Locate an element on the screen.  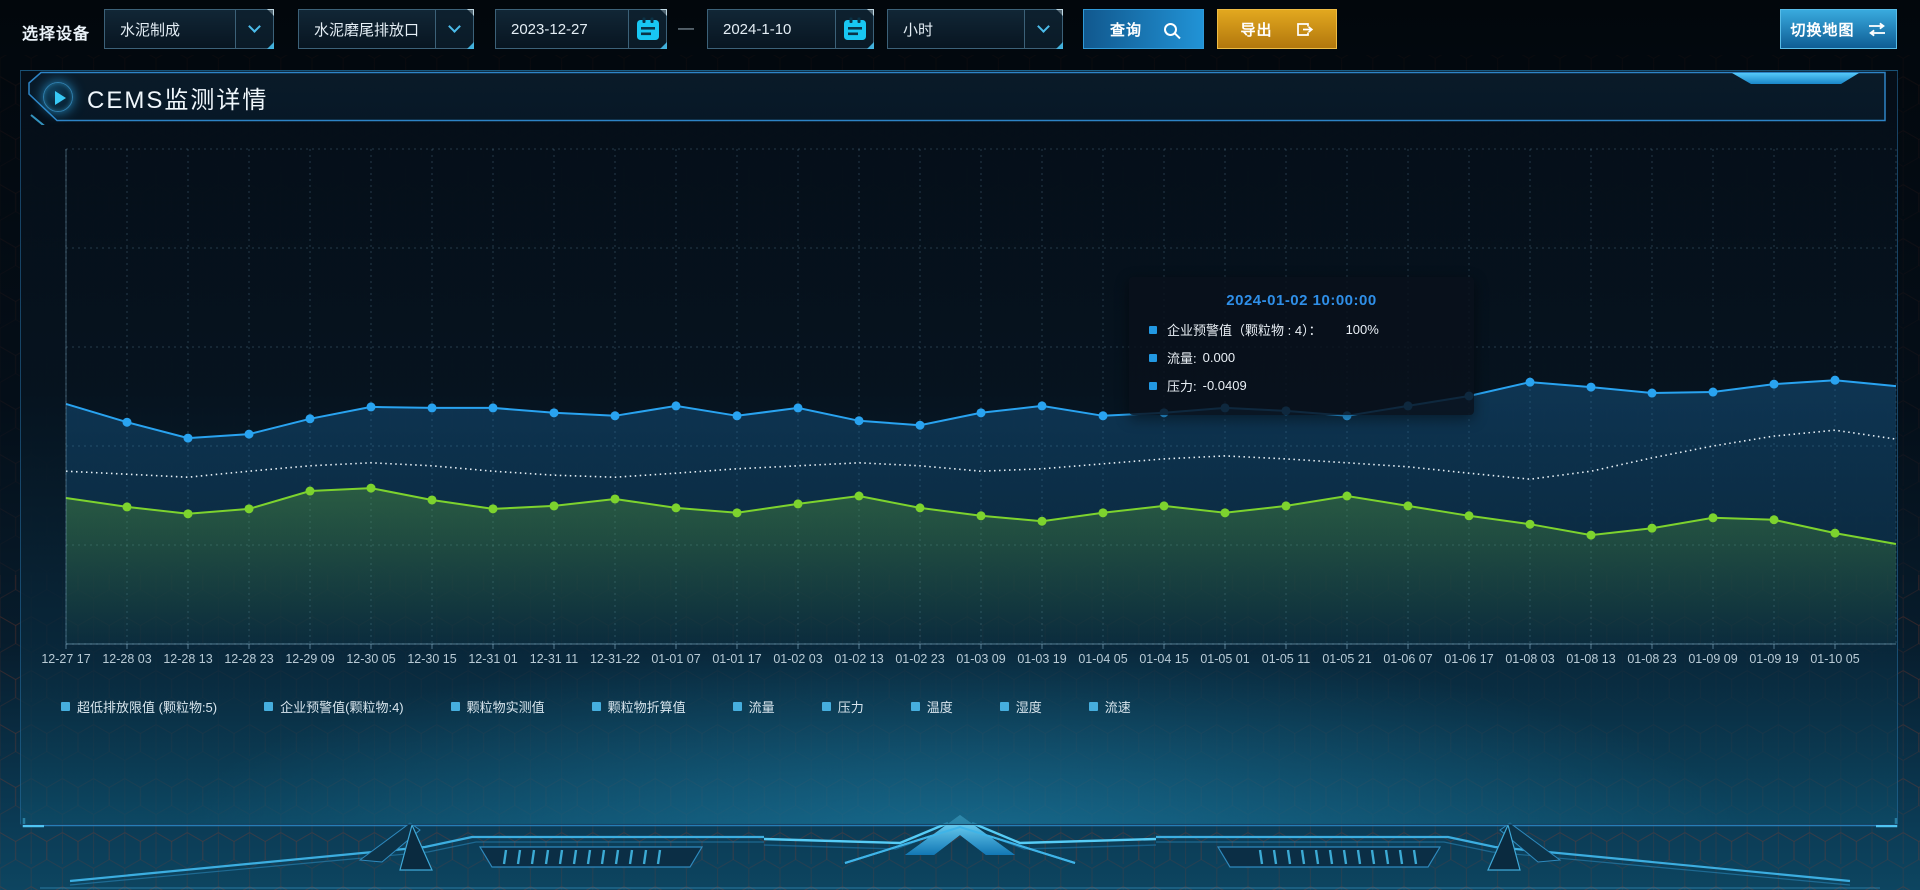
device-select-value: 水泥制成 is located at coordinates (150, 30).